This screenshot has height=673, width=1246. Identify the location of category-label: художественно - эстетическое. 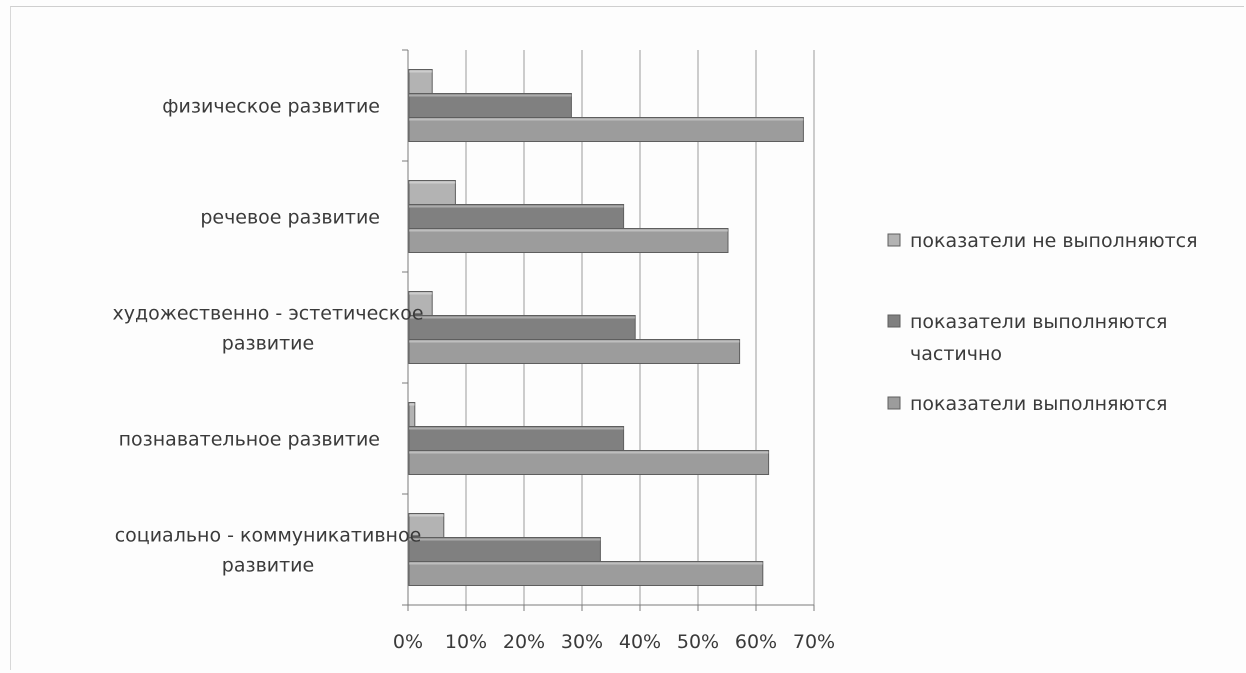
(267, 314).